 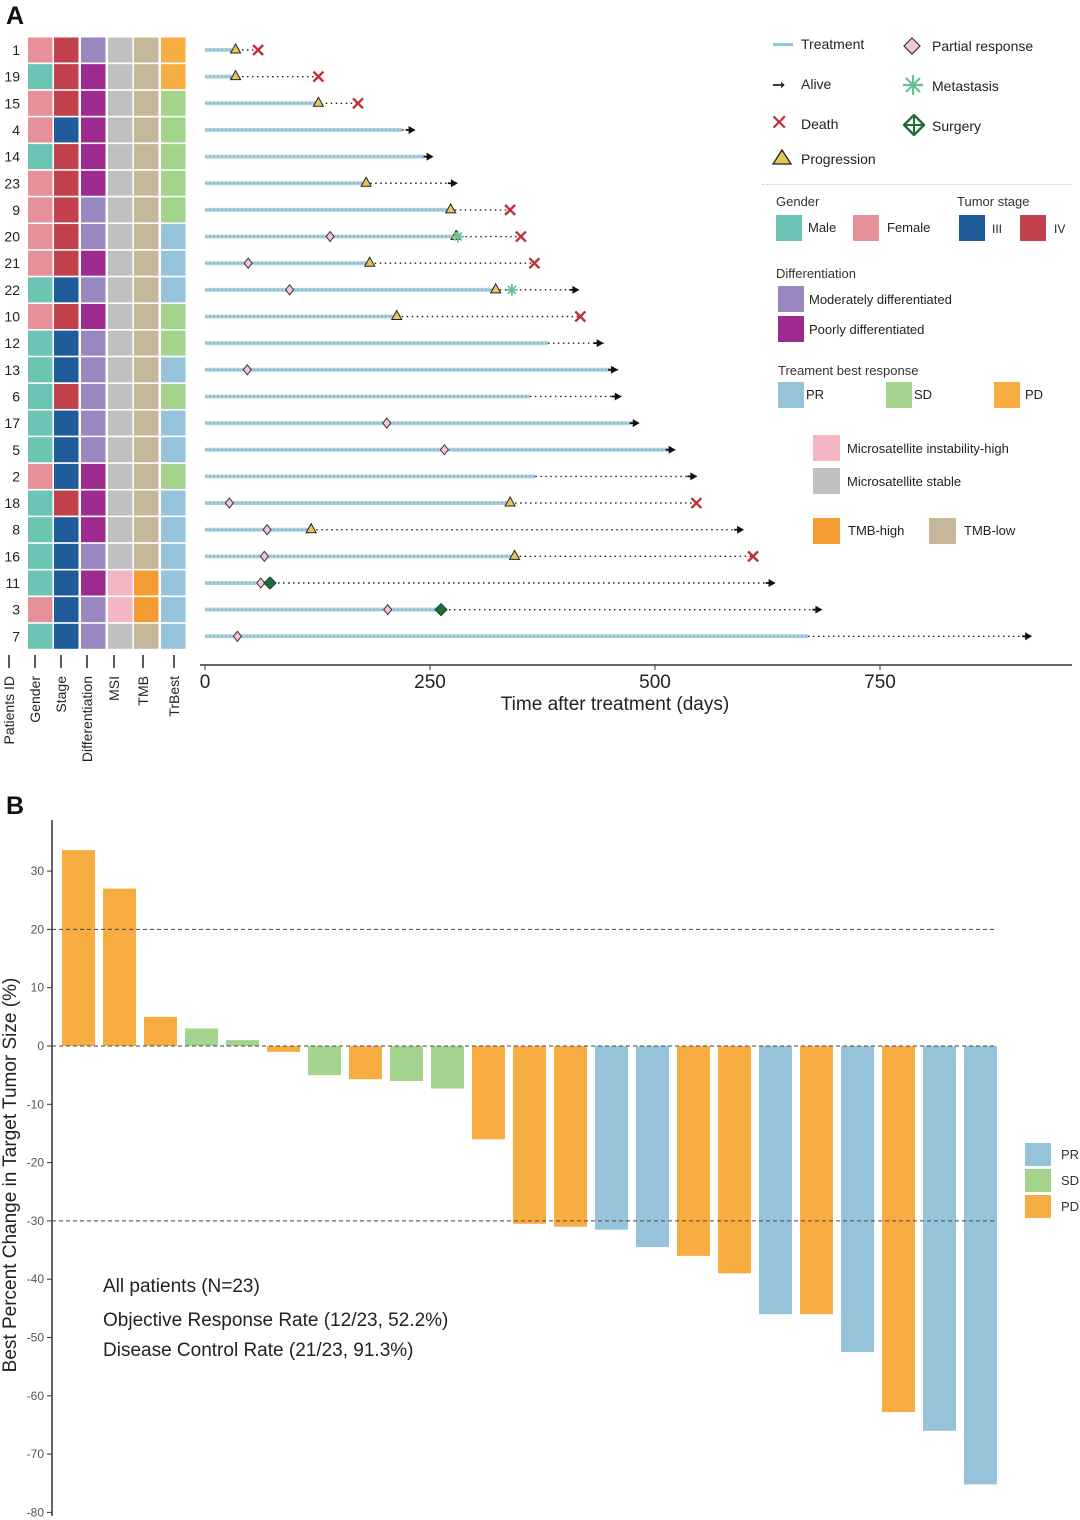 I want to click on swatch-tmb-high, so click(x=826, y=531).